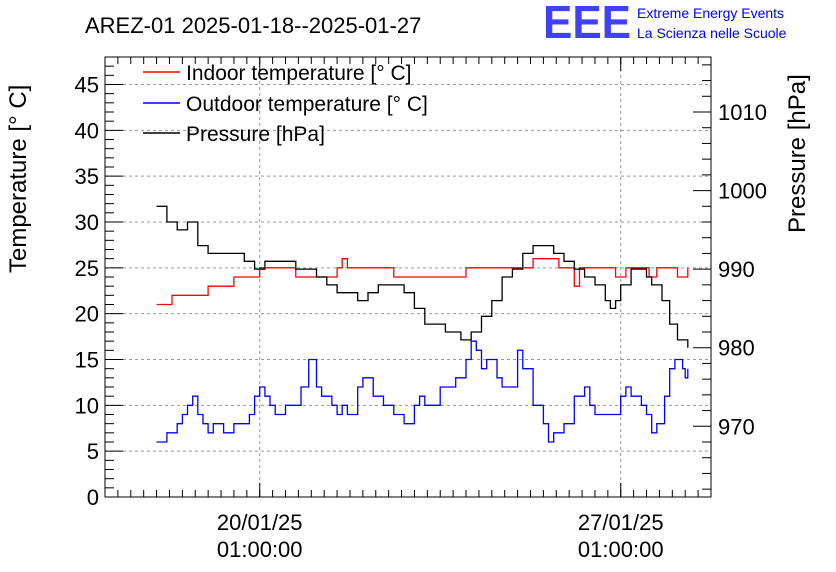 The height and width of the screenshot is (572, 836). Describe the element at coordinates (87, 405) in the screenshot. I see `y-left-tick-label: 10` at that location.